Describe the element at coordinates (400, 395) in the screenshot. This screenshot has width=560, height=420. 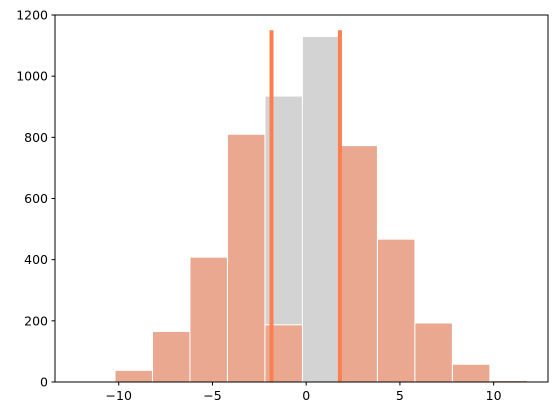
I see `x-tick-label: 5` at that location.